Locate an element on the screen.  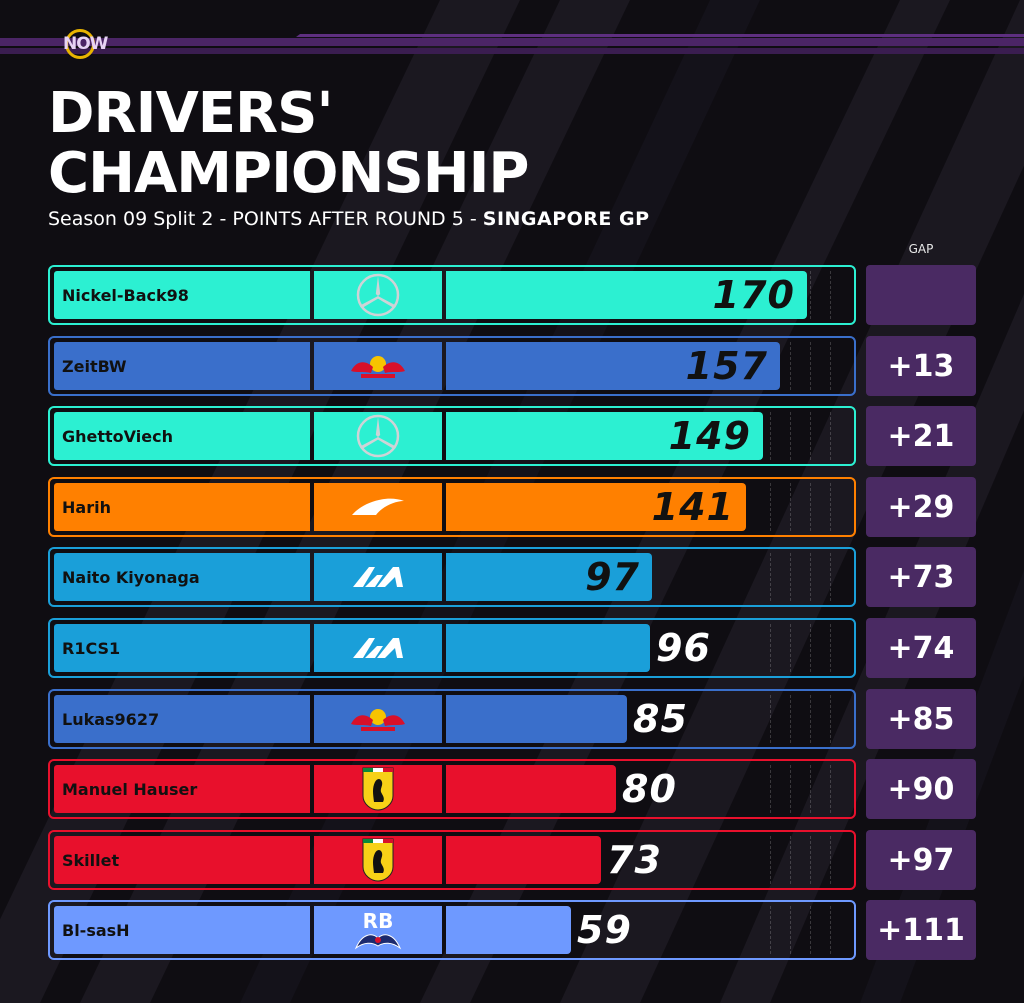
bar-track: 149 is located at coordinates (648, 436).